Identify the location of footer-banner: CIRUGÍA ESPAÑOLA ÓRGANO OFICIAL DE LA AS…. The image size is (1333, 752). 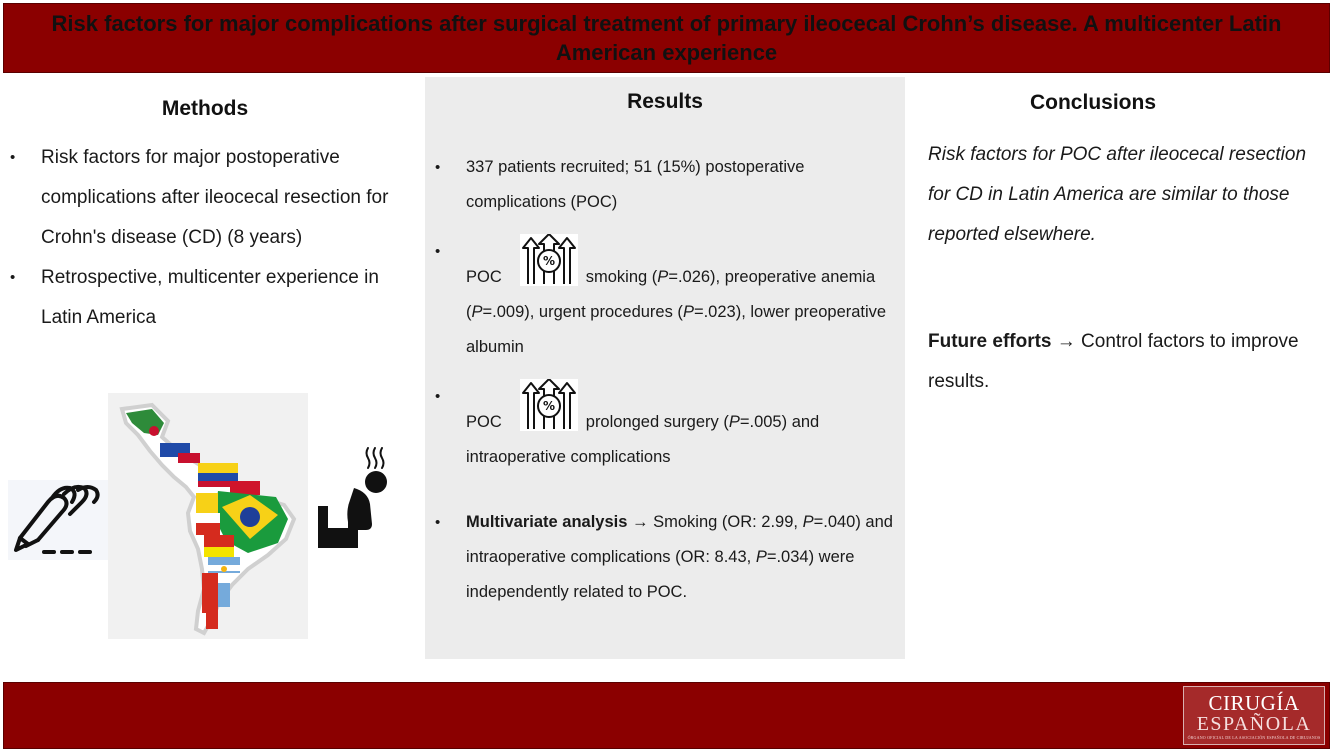
(666, 715).